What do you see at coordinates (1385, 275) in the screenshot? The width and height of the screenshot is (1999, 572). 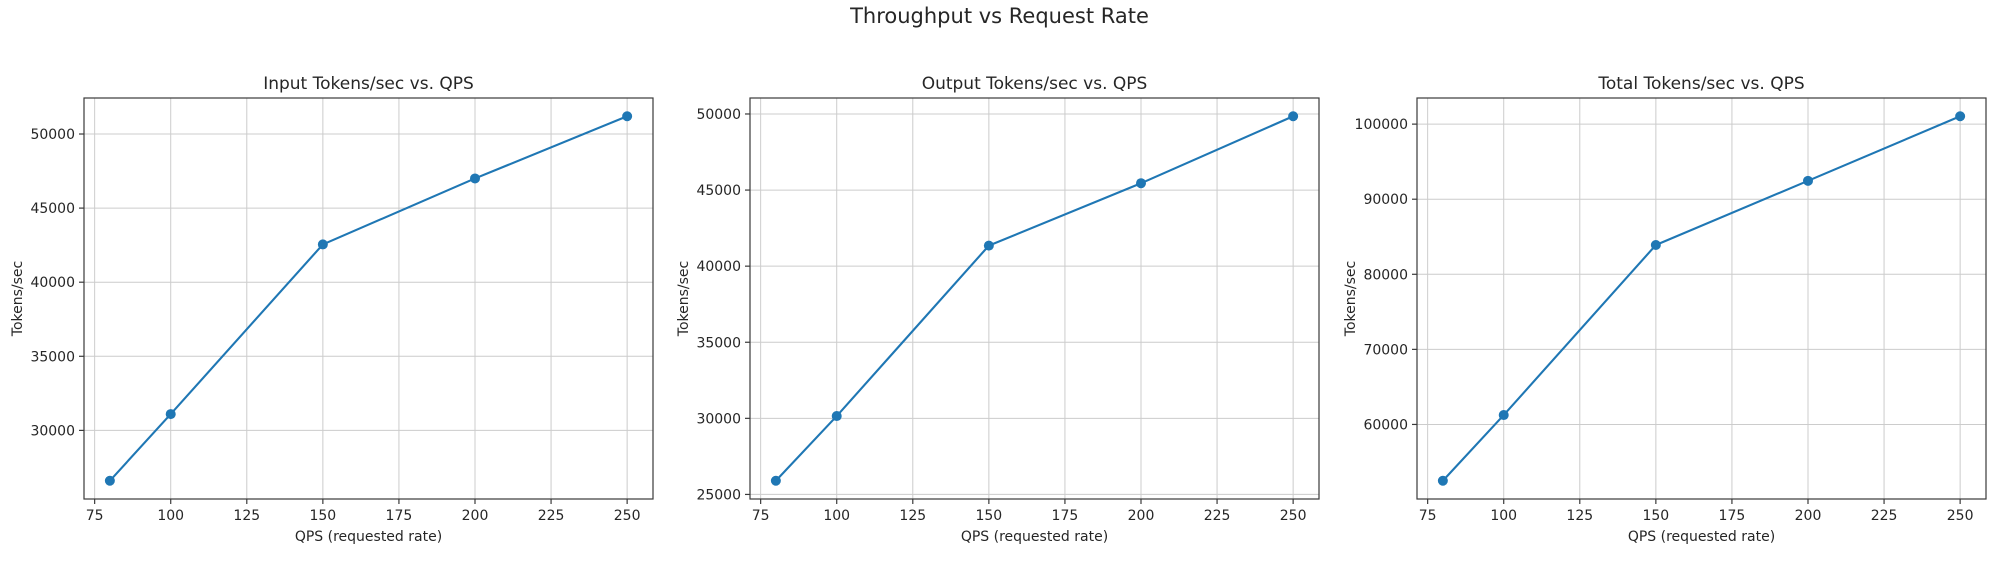 I see `y-tick-label: 80000` at bounding box center [1385, 275].